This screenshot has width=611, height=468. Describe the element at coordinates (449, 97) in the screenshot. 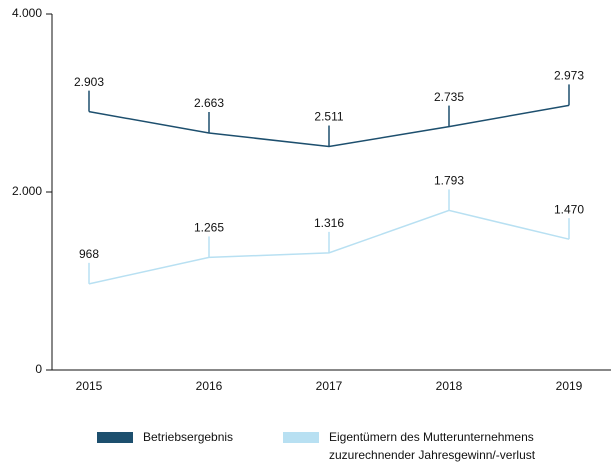

I see `data-label: 2.735` at that location.